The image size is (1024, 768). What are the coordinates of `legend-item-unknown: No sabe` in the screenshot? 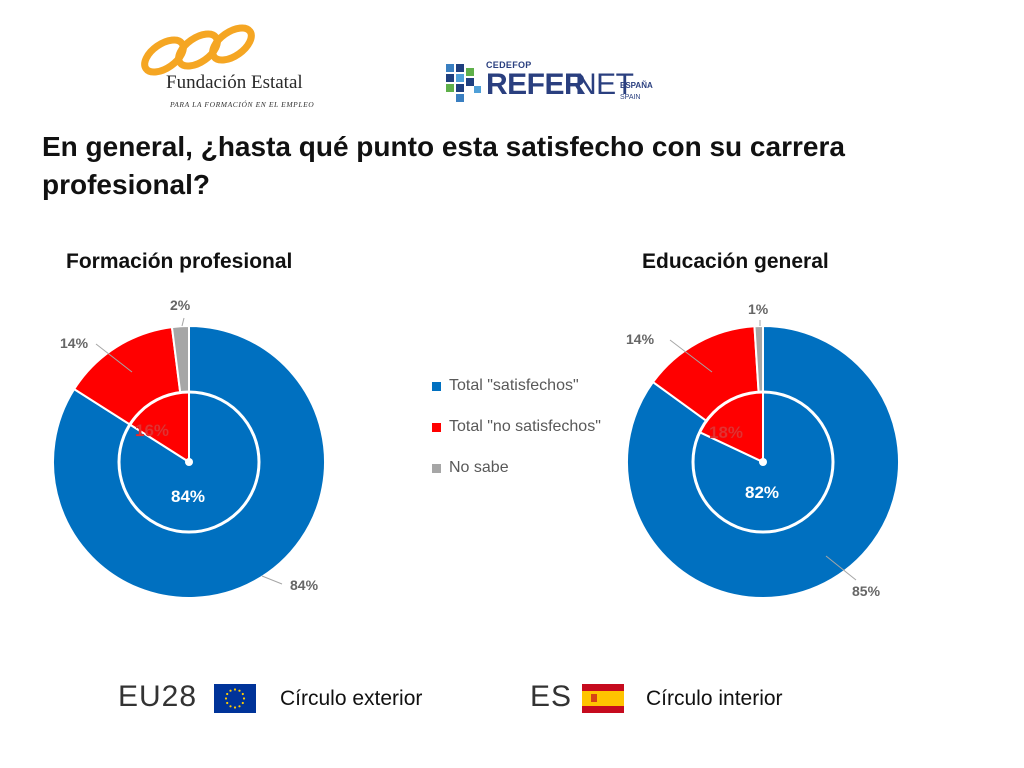 It's located at (517, 467).